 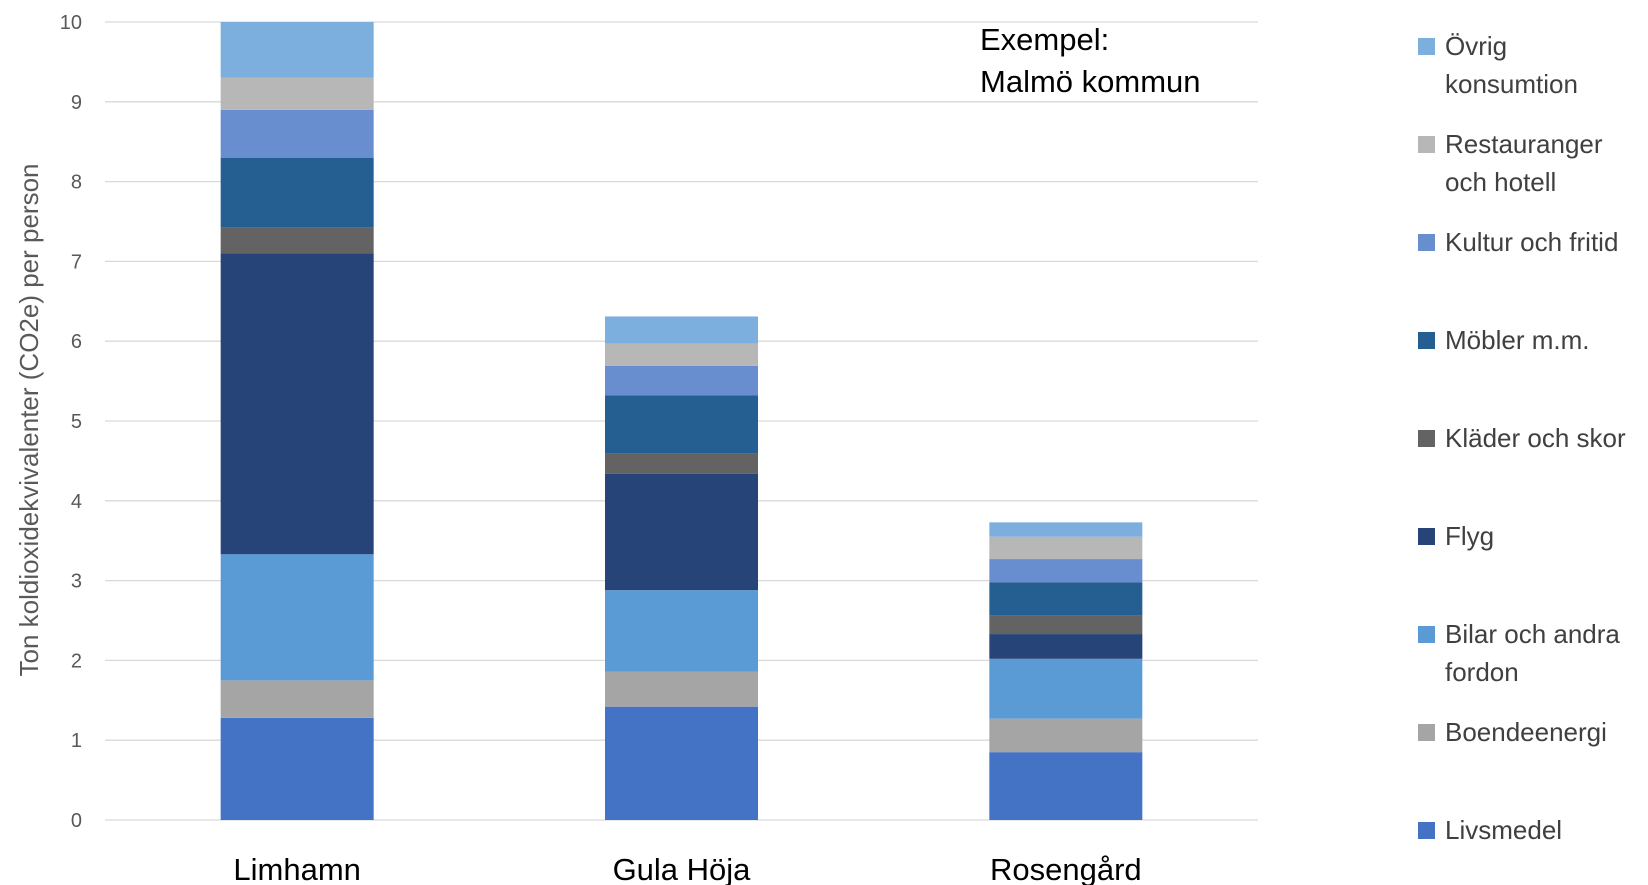 I want to click on y-axis-ticks: 0 1 2 3 4 5 6 7 8 9 10, so click(x=71, y=422).